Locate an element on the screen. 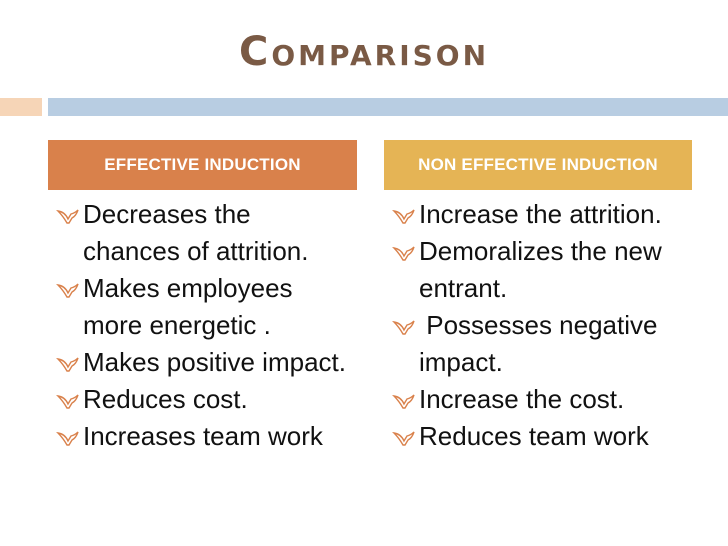 The height and width of the screenshot is (546, 728). list-item-text: Demoralizes the new entrant. is located at coordinates (540, 269).